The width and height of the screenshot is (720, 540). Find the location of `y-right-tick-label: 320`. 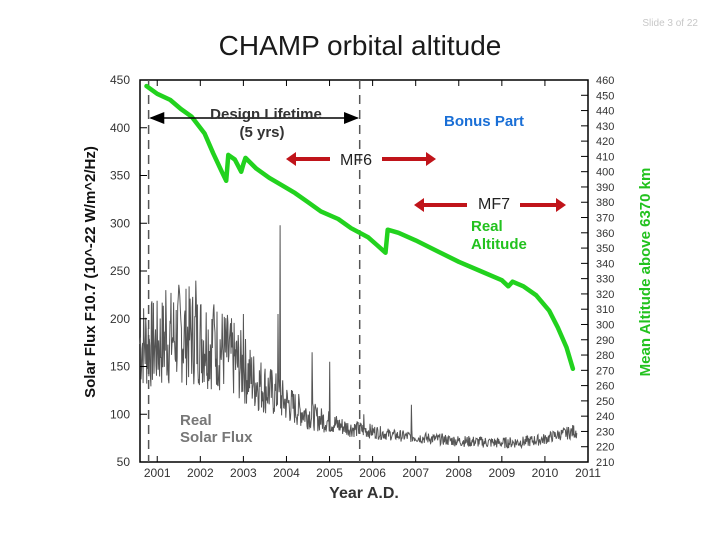

y-right-tick-label: 320 is located at coordinates (605, 295).